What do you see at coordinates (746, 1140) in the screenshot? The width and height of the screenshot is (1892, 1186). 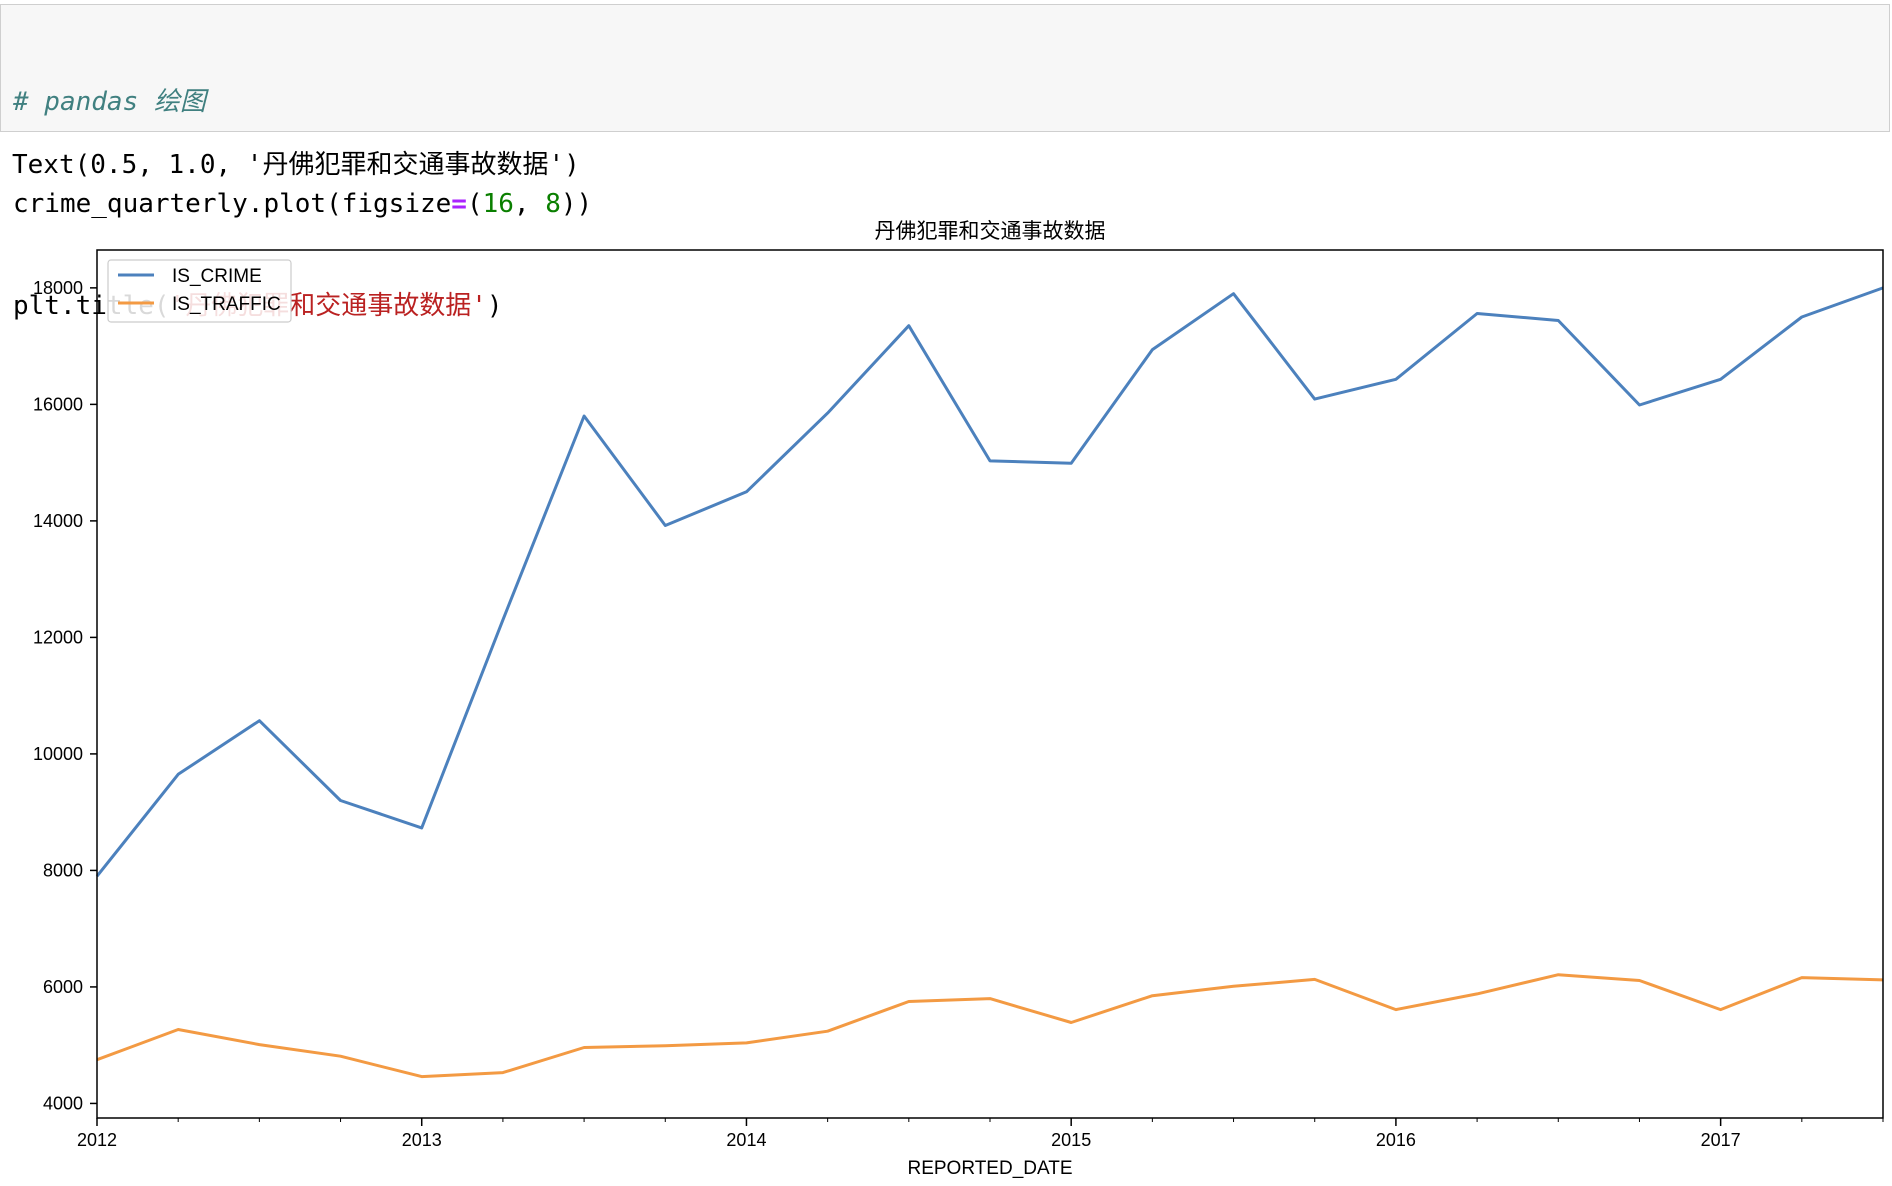 I see `x-tick-label: 2014` at bounding box center [746, 1140].